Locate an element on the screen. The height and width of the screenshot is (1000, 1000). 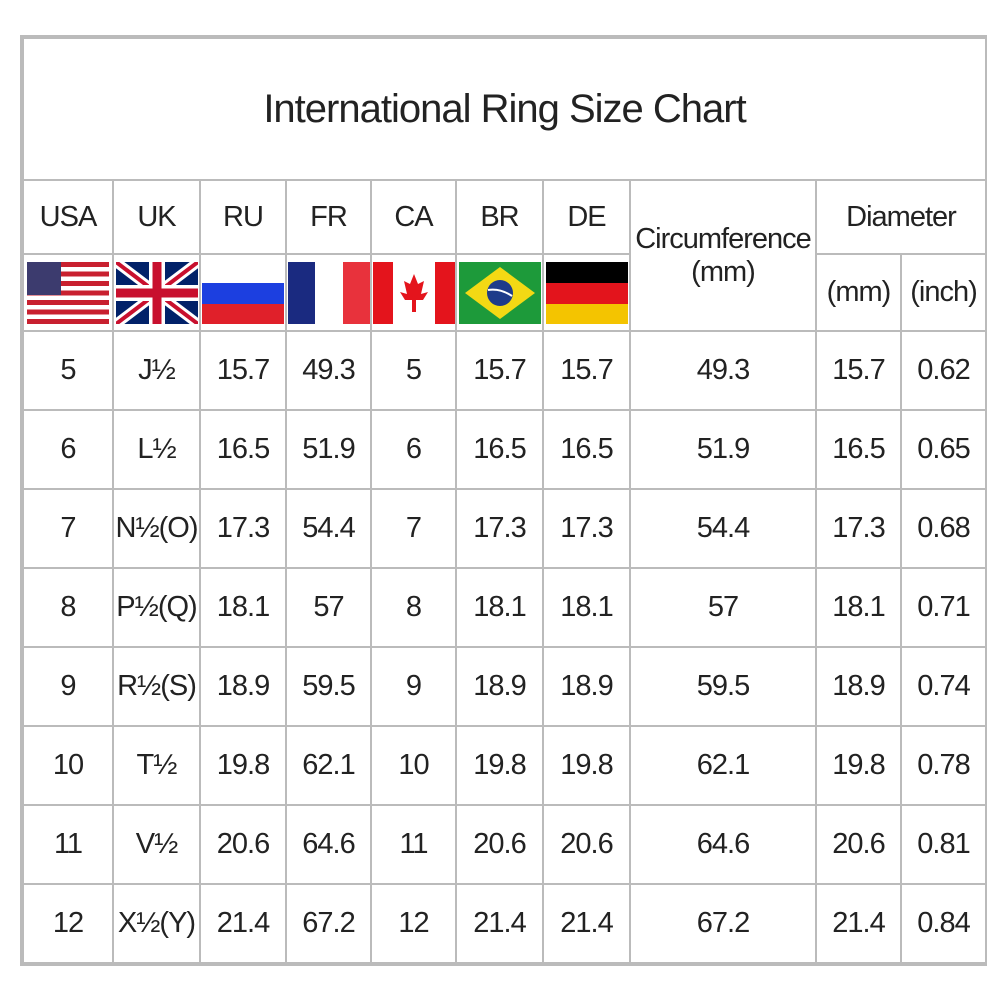
cell-usa: 6 is located at coordinates (68, 449).